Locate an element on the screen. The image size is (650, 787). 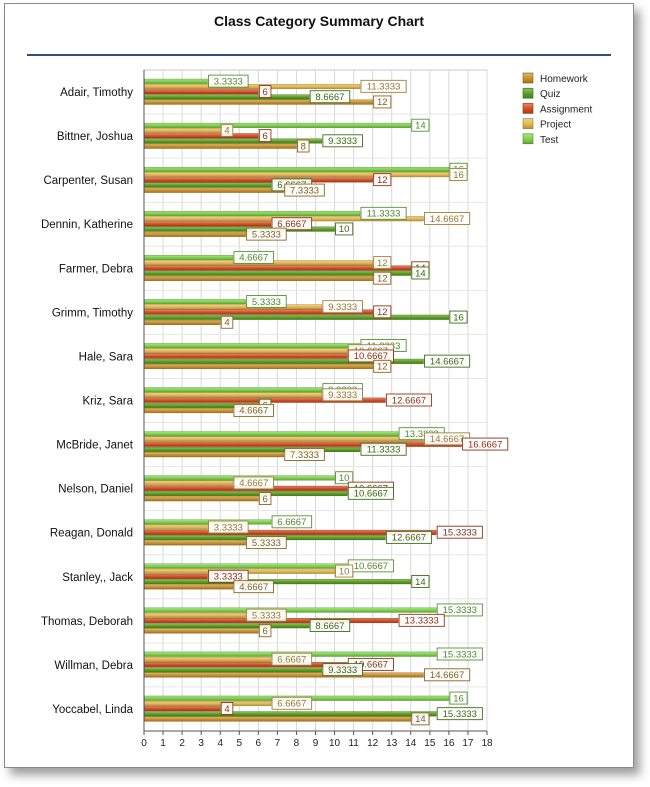
data-label-quiz-12: 8.6667 is located at coordinates (329, 626).